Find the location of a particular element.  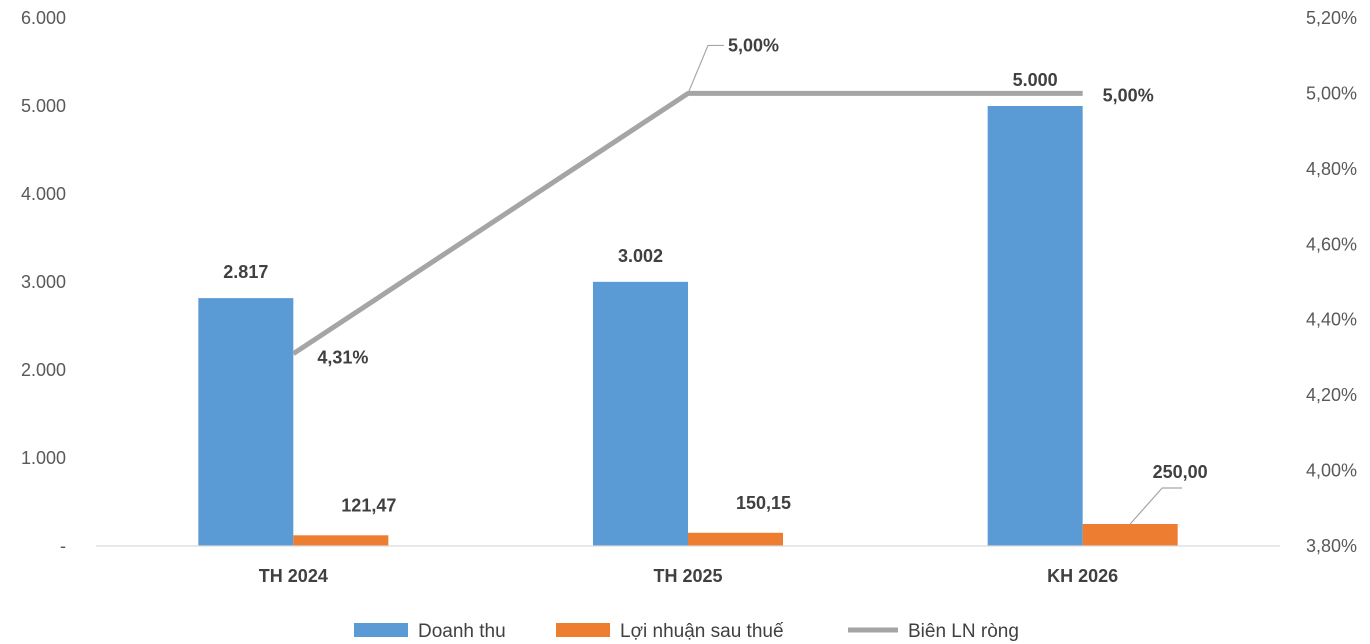

legend-label: Lợi nhuận sau thuế is located at coordinates (702, 631).